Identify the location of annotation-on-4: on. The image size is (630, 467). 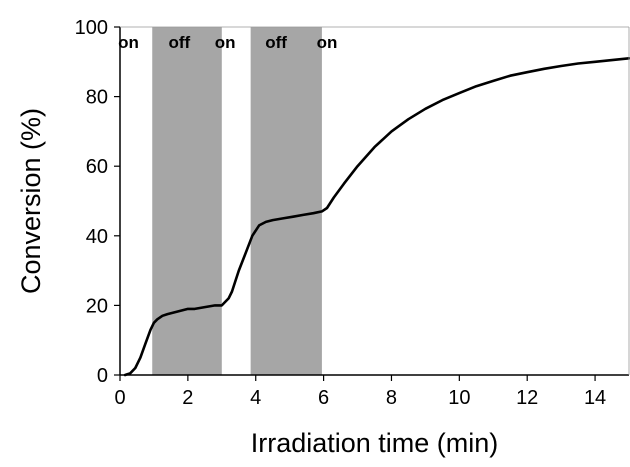
(327, 42).